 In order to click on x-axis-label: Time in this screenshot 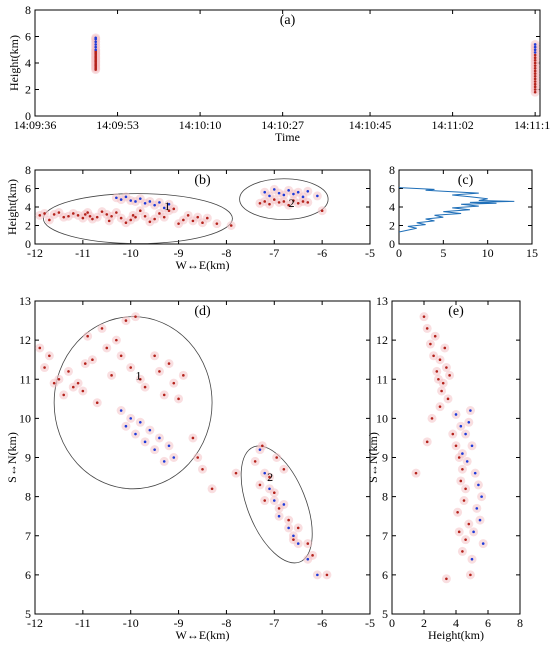, I will do `click(287, 137)`.